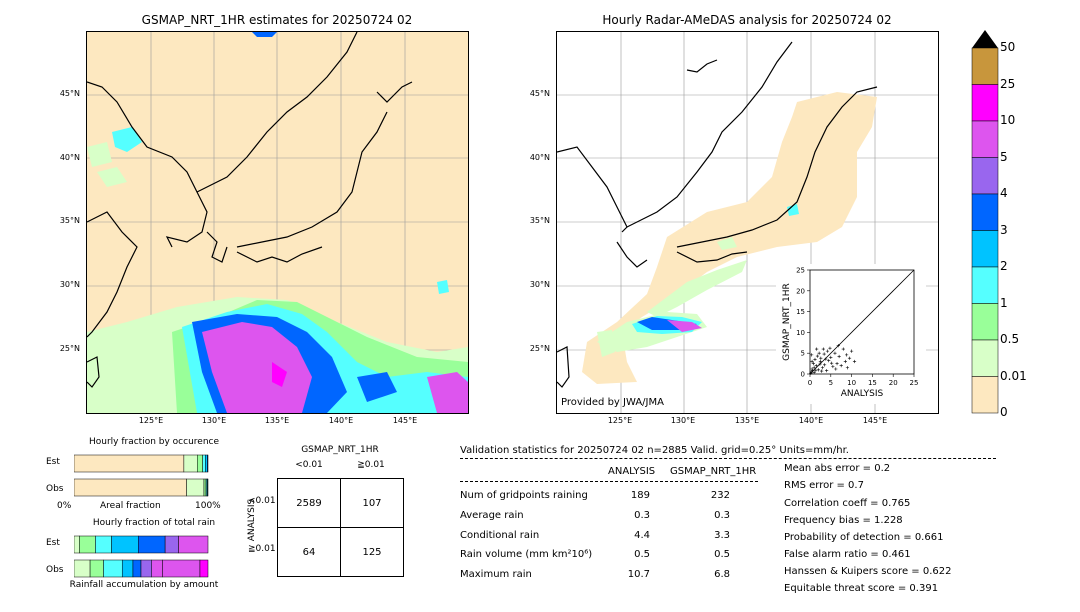 The image size is (1080, 612). I want to click on score-line: Equitable threat score = 0.391, so click(861, 588).